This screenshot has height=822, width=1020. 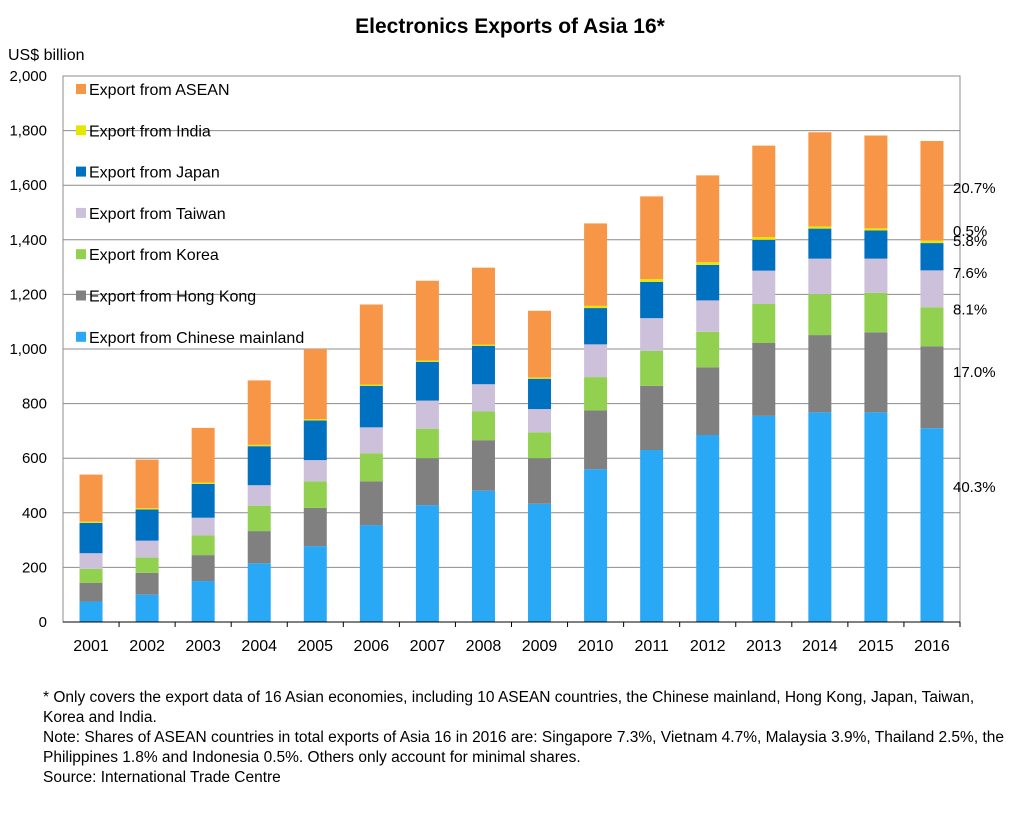 I want to click on share-label: 7.6%, so click(x=970, y=273).